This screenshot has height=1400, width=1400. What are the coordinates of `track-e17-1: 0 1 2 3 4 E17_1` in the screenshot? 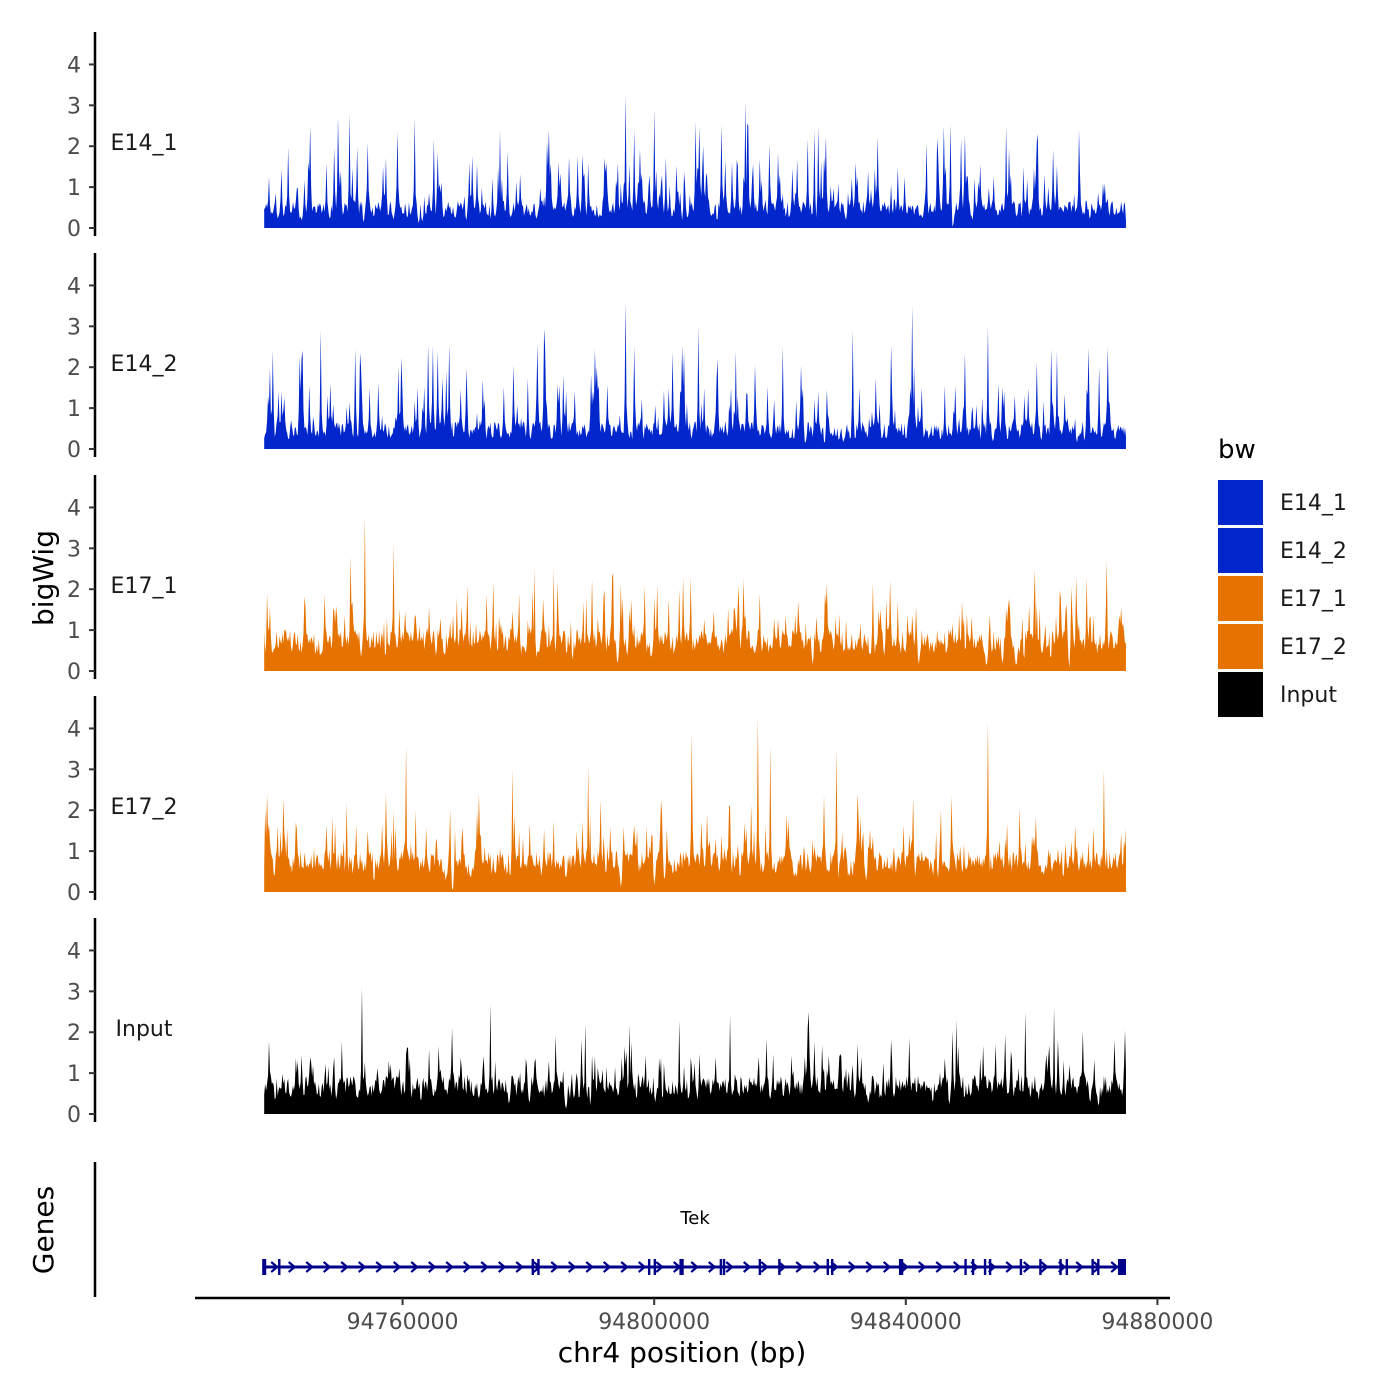 It's located at (596, 580).